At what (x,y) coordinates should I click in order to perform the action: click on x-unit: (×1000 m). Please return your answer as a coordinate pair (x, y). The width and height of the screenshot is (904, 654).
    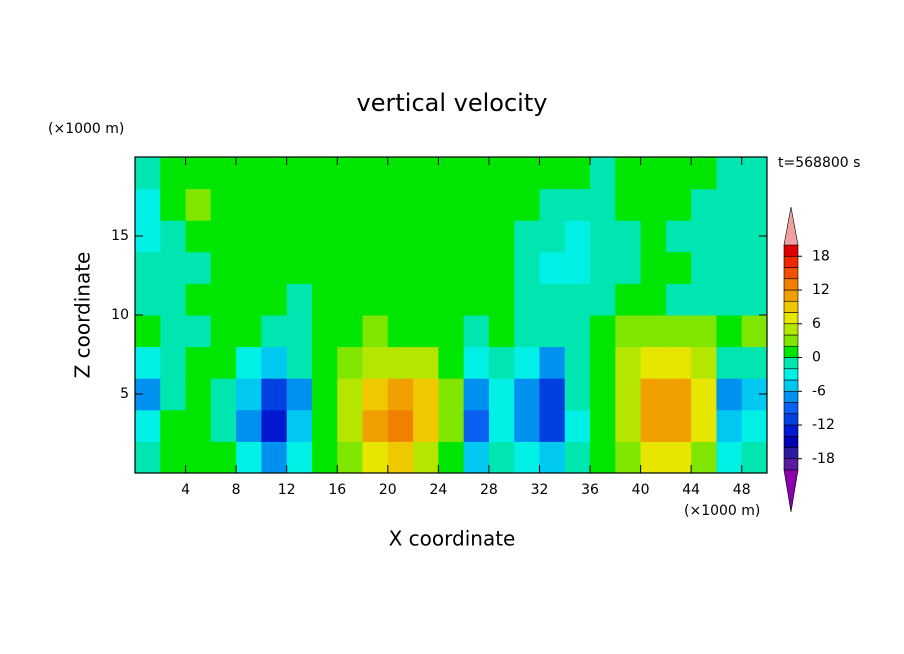
    Looking at the image, I should click on (722, 511).